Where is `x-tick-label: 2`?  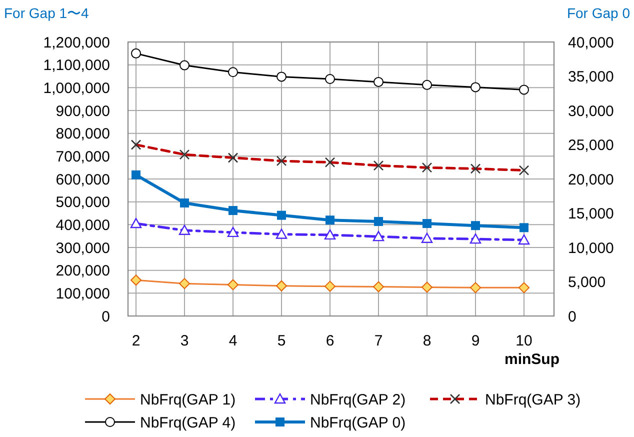
x-tick-label: 2 is located at coordinates (136, 341).